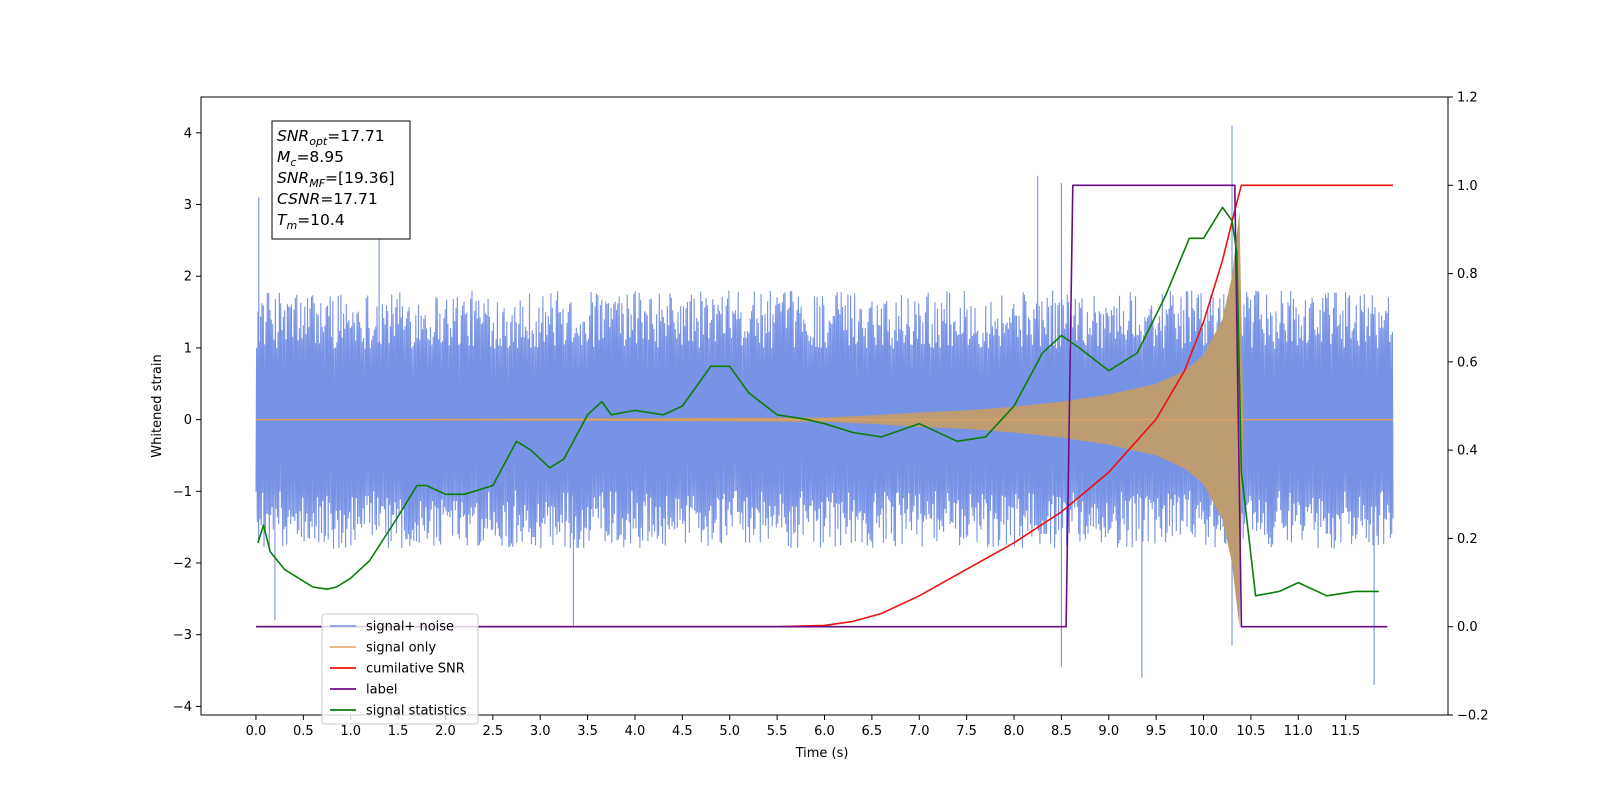 The width and height of the screenshot is (1600, 800). I want to click on x-tick-label: 2.5, so click(493, 731).